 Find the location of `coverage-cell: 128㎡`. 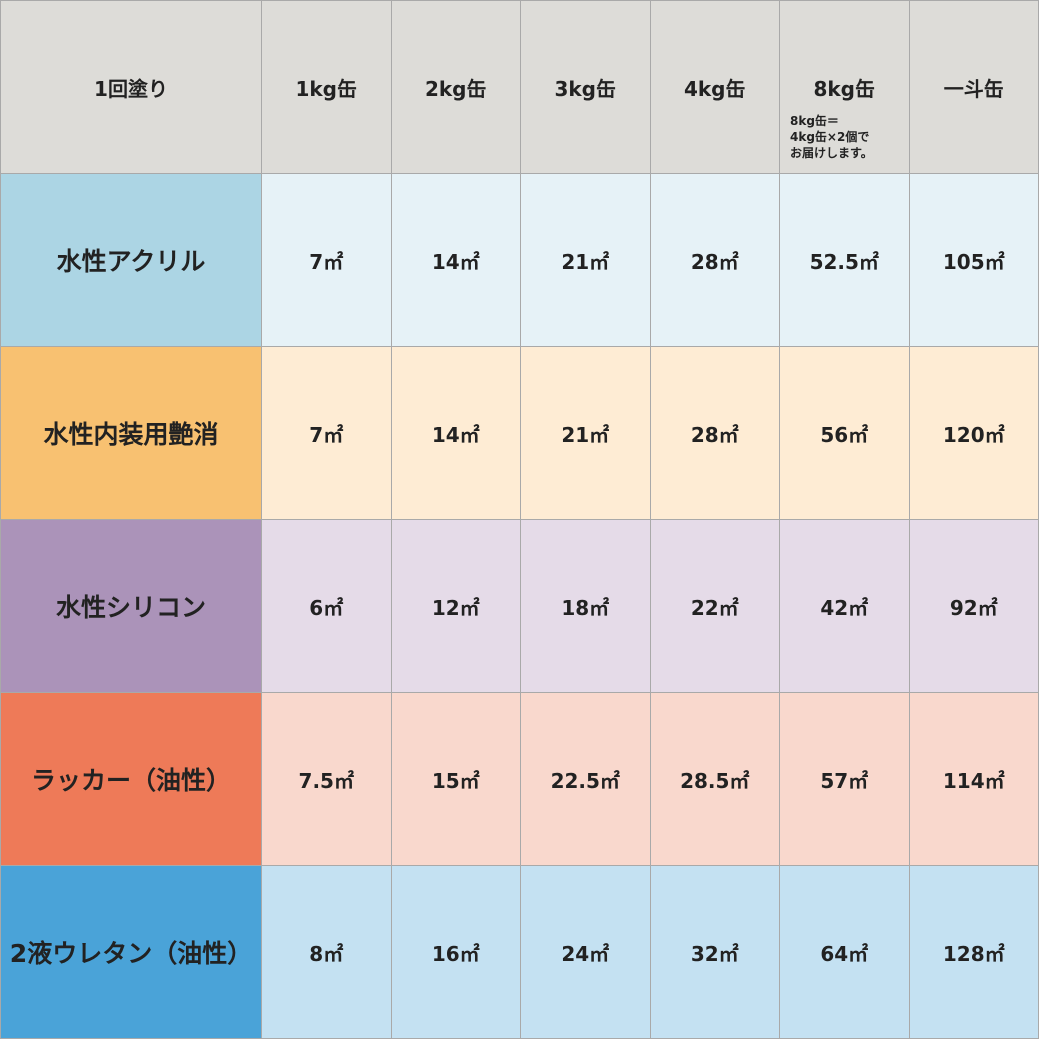

coverage-cell: 128㎡ is located at coordinates (973, 952).